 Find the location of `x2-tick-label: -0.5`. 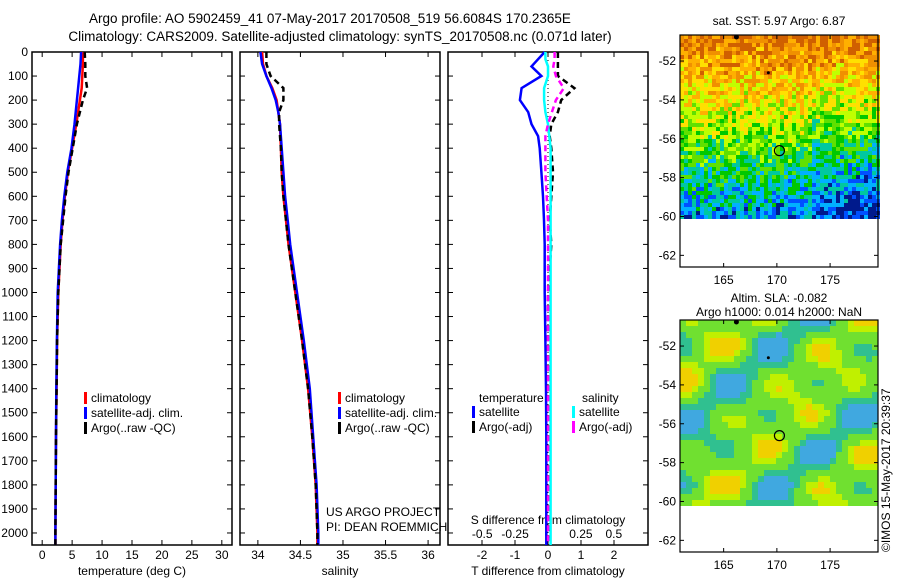

x2-tick-label: -0.5 is located at coordinates (482, 534).